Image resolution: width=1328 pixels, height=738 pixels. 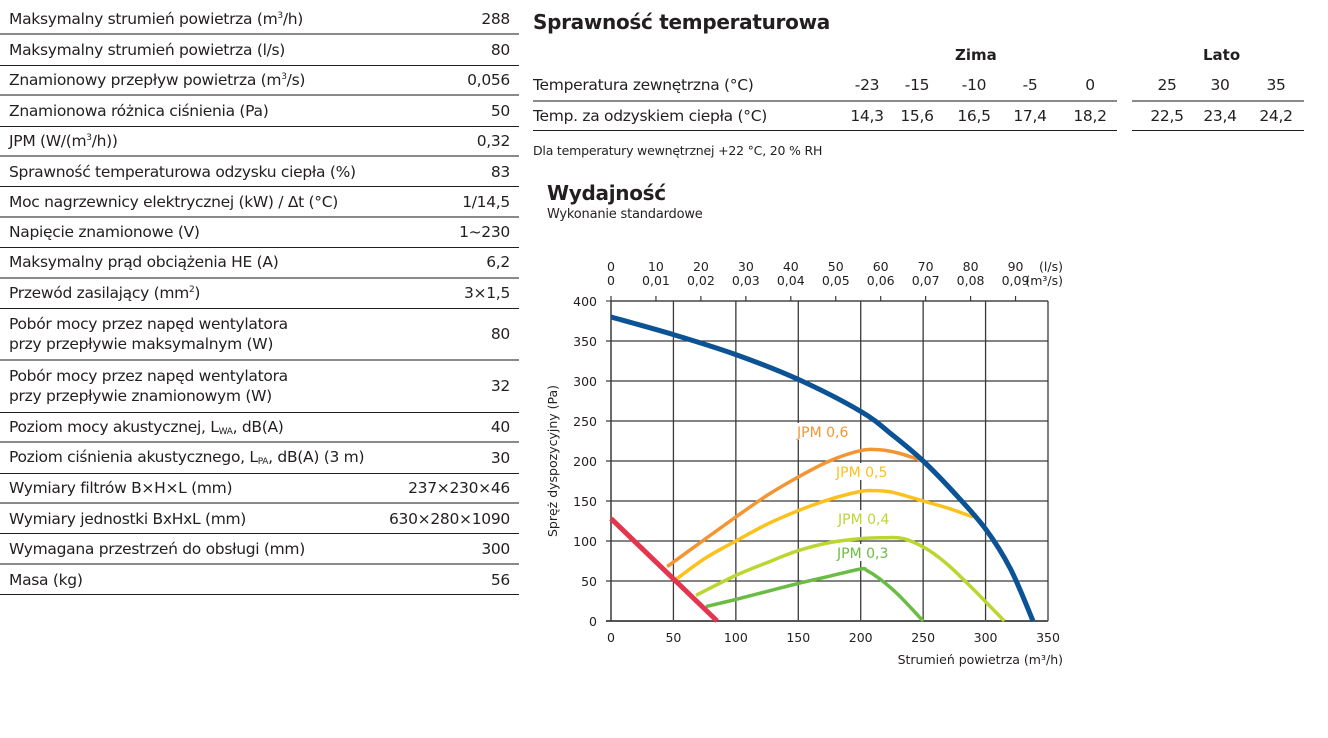 What do you see at coordinates (986, 637) in the screenshot?
I see `x-tick-label: 300` at bounding box center [986, 637].